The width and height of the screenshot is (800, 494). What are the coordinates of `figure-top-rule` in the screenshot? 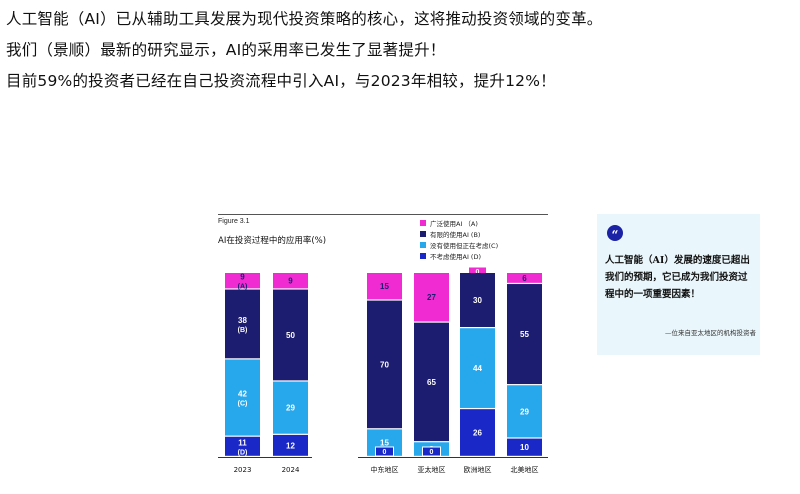 It's located at (383, 214).